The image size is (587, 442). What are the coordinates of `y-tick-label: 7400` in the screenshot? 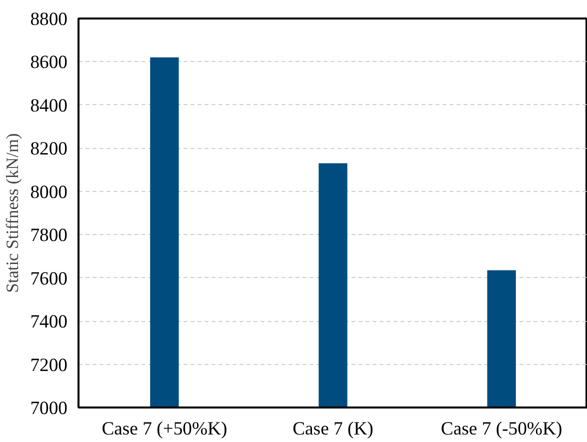 It's located at (49, 322).